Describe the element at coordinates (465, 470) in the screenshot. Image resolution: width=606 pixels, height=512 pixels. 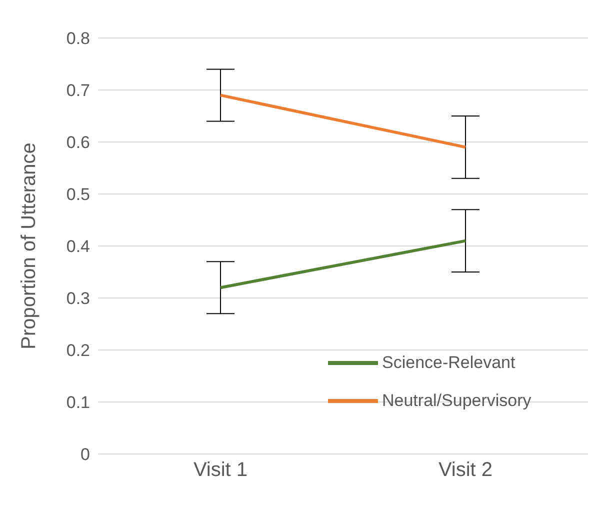
I see `x-tick-label: Visit 2` at that location.